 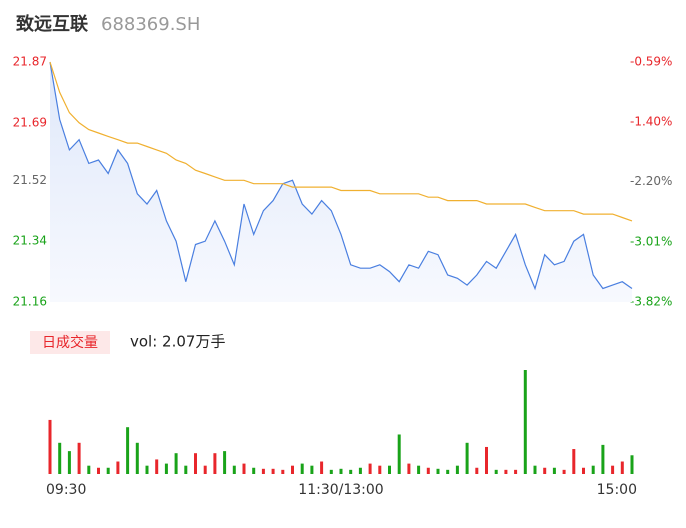 What do you see at coordinates (30, 62) in the screenshot?
I see `y-tick-label: 21.87` at bounding box center [30, 62].